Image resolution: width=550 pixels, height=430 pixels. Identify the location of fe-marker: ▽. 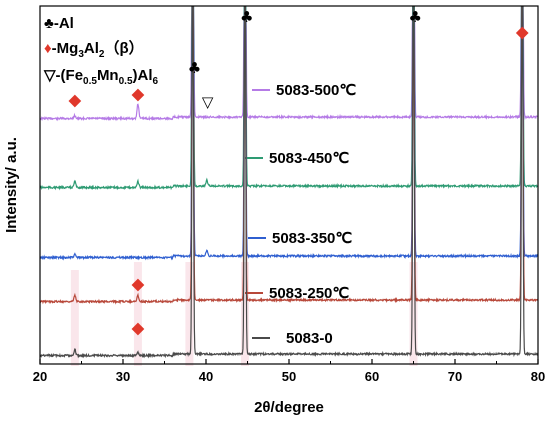
(208, 102).